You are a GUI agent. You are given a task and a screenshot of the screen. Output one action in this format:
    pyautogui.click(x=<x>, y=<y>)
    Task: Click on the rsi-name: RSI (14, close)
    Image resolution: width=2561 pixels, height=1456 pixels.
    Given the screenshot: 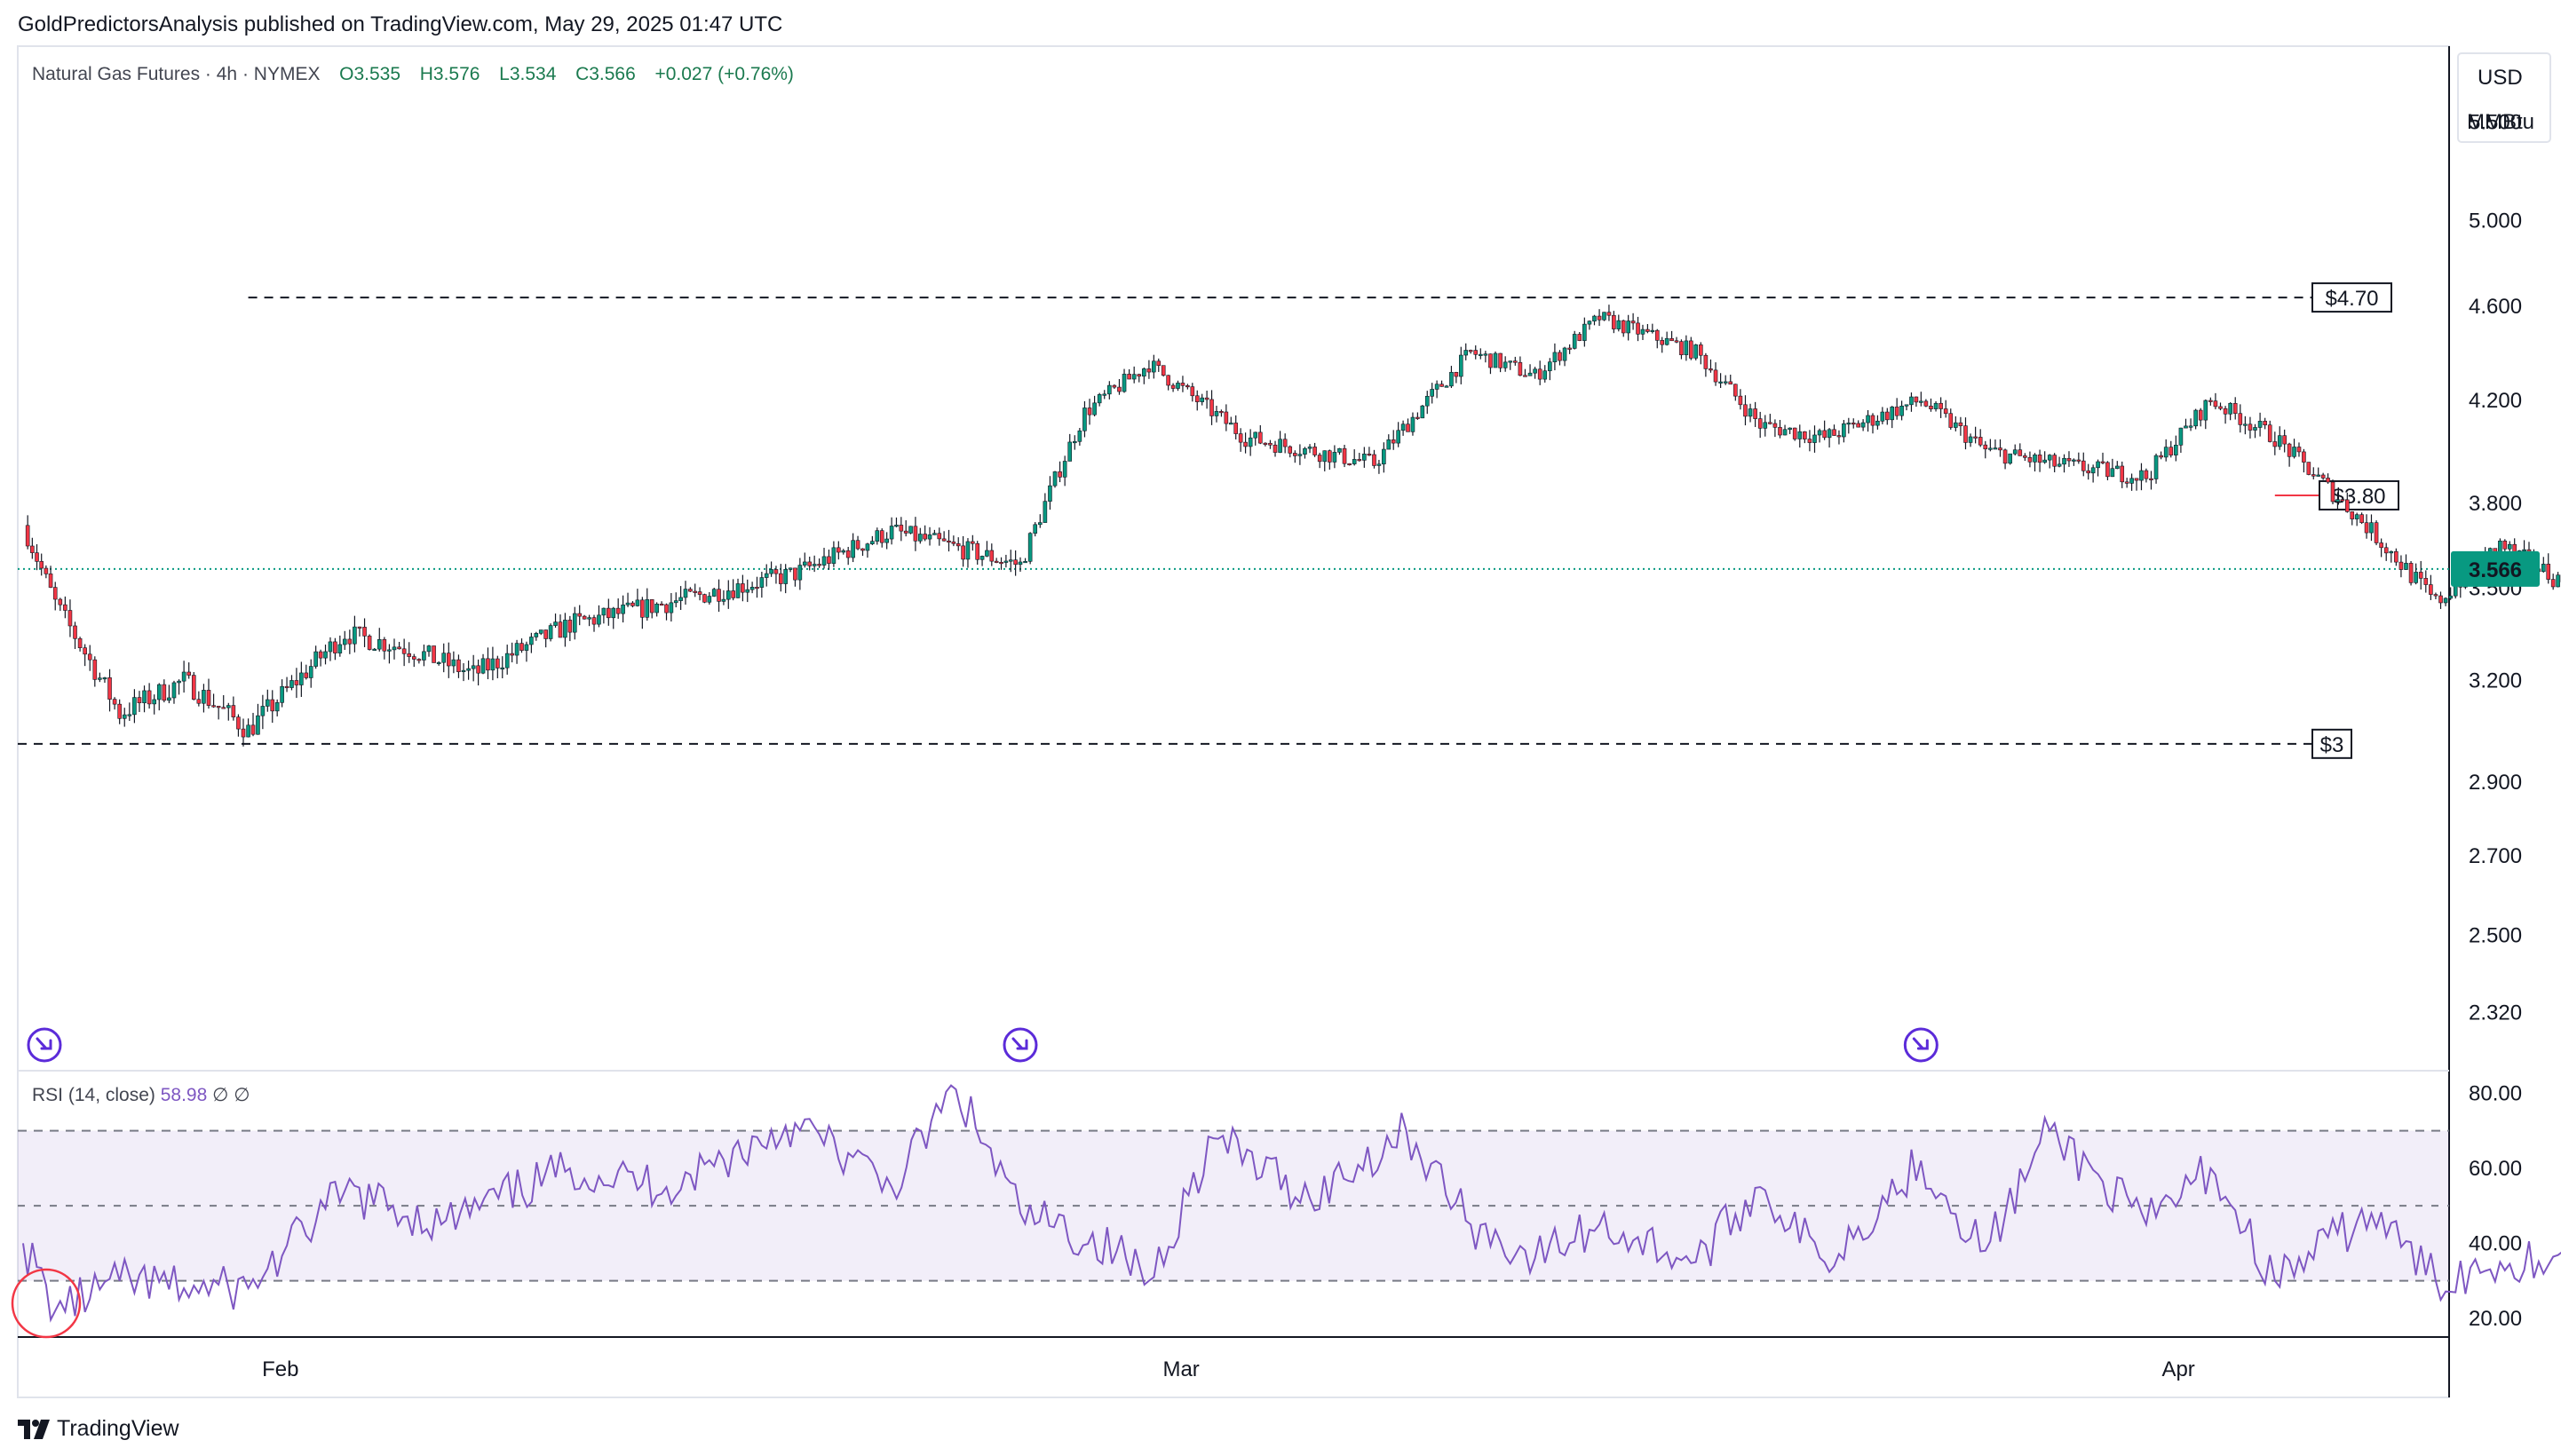 What is the action you would take?
    pyautogui.click(x=93, y=1095)
    